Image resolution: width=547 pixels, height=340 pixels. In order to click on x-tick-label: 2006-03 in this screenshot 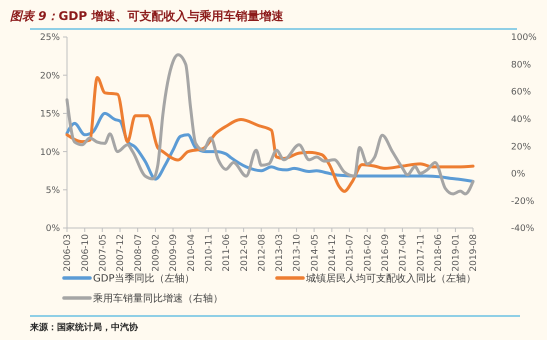, I will do `click(68, 253)`.